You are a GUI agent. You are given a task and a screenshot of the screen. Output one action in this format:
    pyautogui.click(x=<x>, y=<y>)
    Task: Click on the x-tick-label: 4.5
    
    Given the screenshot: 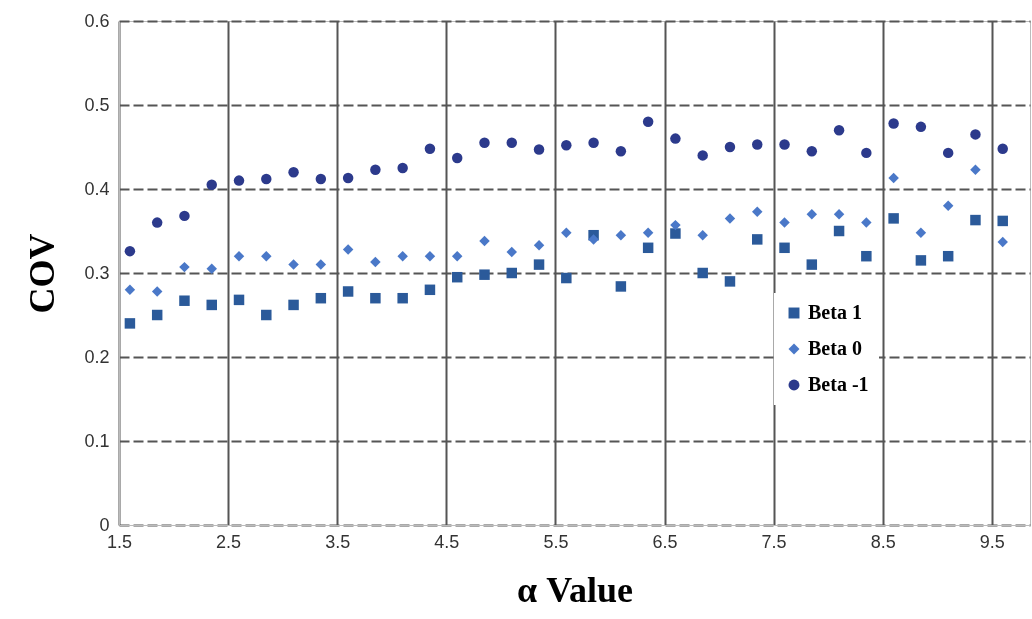 What is the action you would take?
    pyautogui.click(x=447, y=541)
    